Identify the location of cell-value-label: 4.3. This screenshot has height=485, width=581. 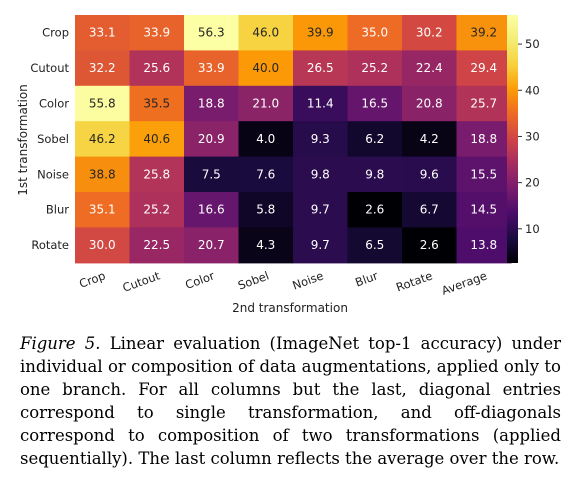
(265, 245).